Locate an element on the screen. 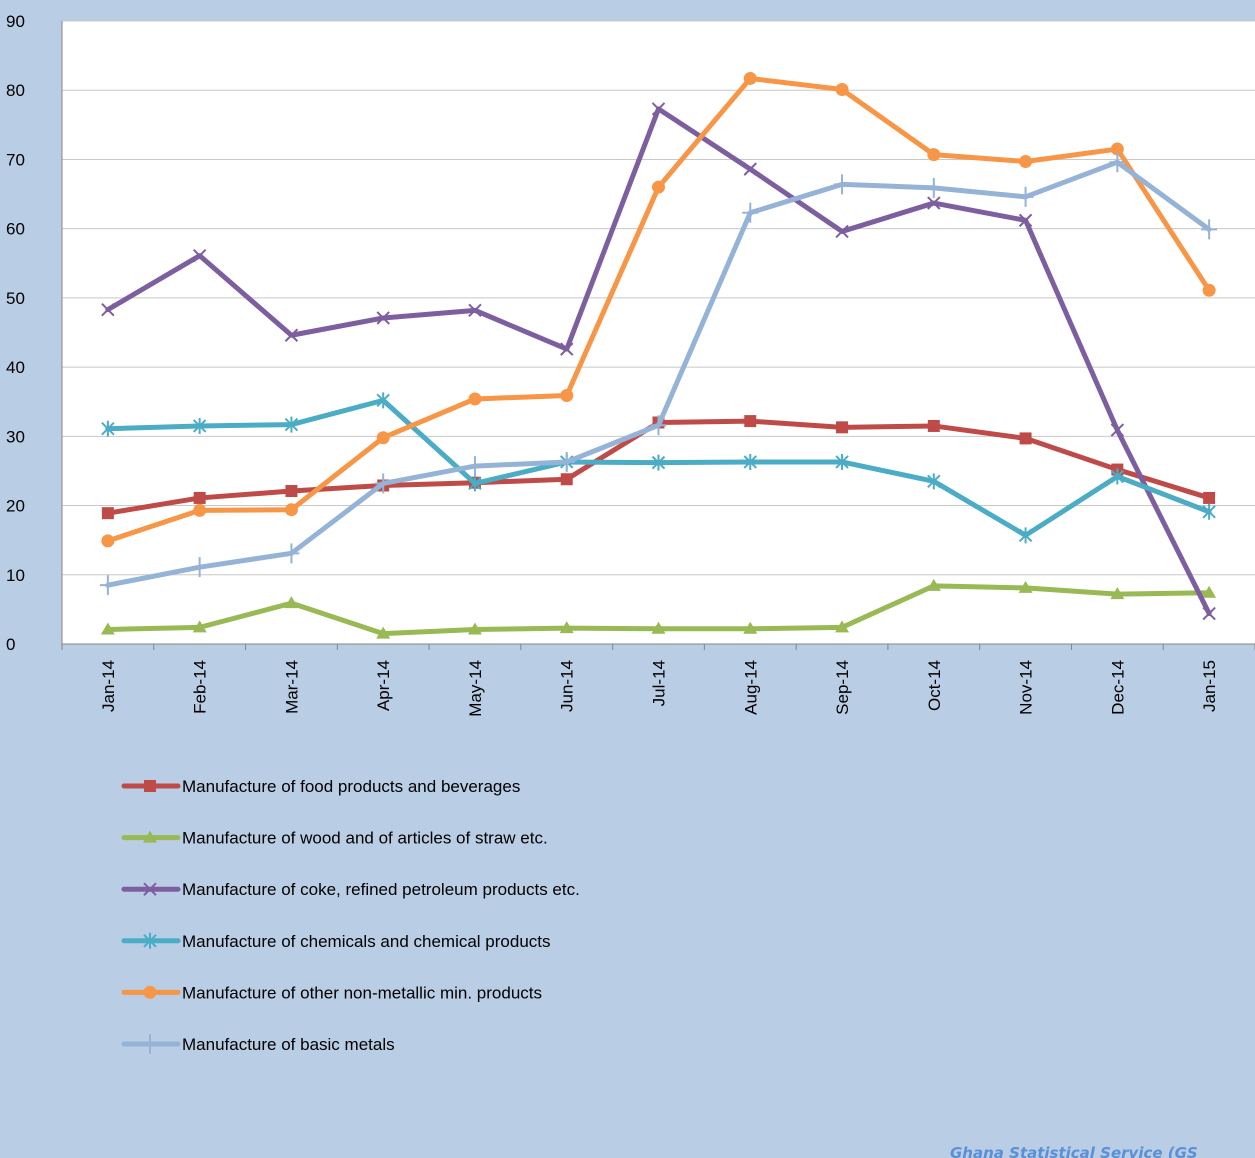 This screenshot has width=1255, height=1158. x-tick-label: Jun-14 is located at coordinates (567, 686).